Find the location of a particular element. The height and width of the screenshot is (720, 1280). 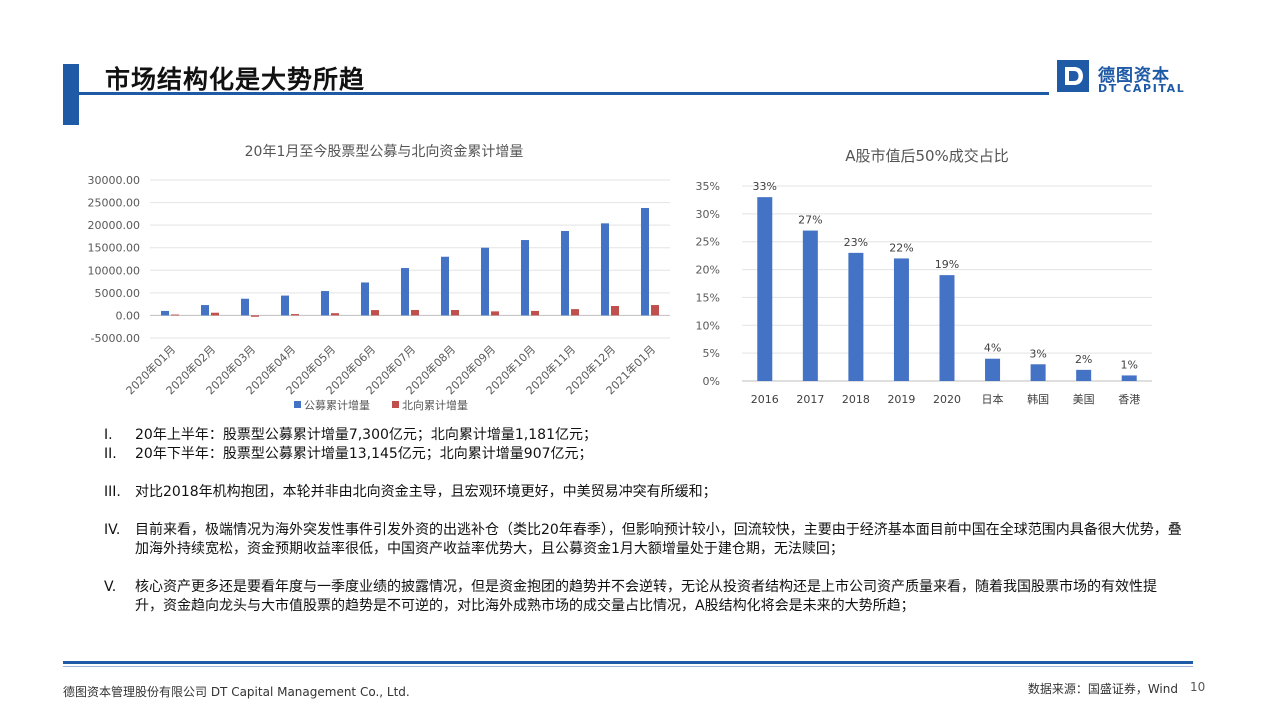

x-tick-label: 2020 is located at coordinates (947, 399).